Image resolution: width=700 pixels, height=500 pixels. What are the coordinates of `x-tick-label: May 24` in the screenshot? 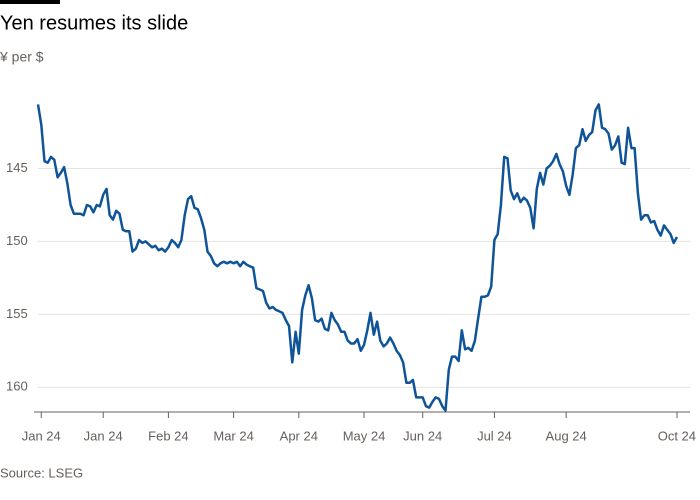 It's located at (364, 435).